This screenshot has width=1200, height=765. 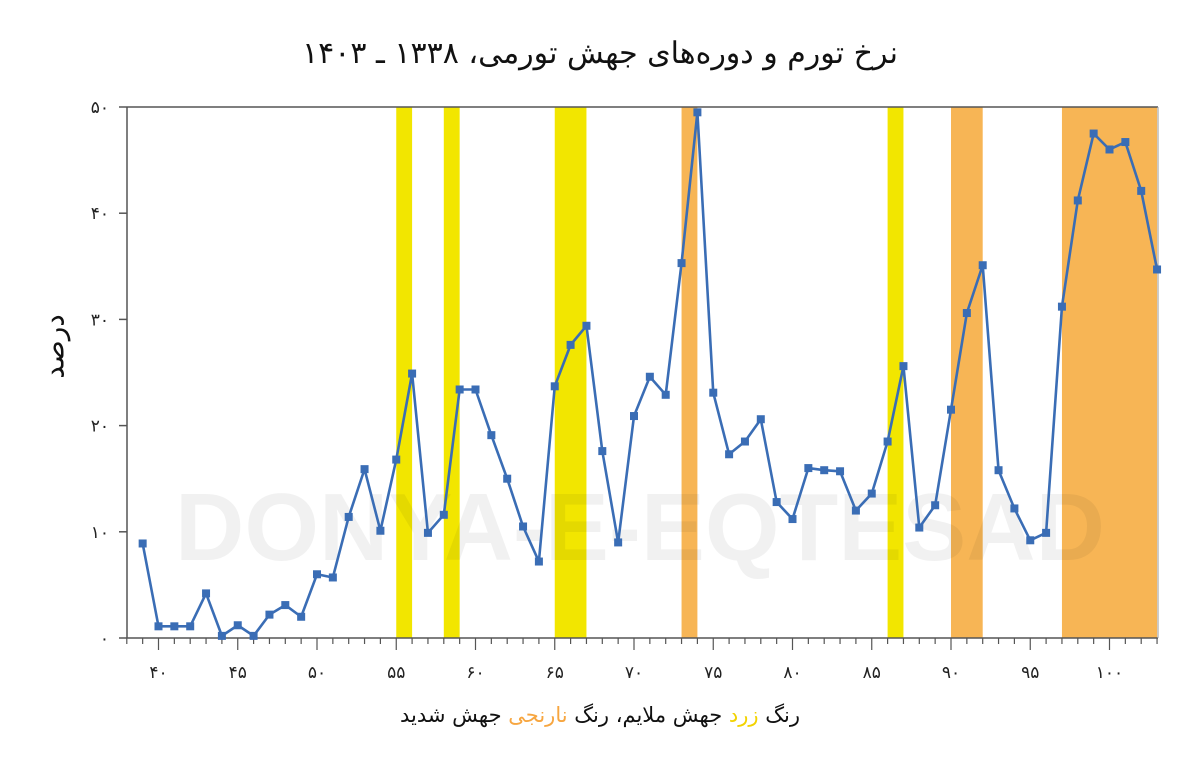 What do you see at coordinates (648, 715) in the screenshot?
I see `legend-text-2: جهش ملایم، رنگ` at bounding box center [648, 715].